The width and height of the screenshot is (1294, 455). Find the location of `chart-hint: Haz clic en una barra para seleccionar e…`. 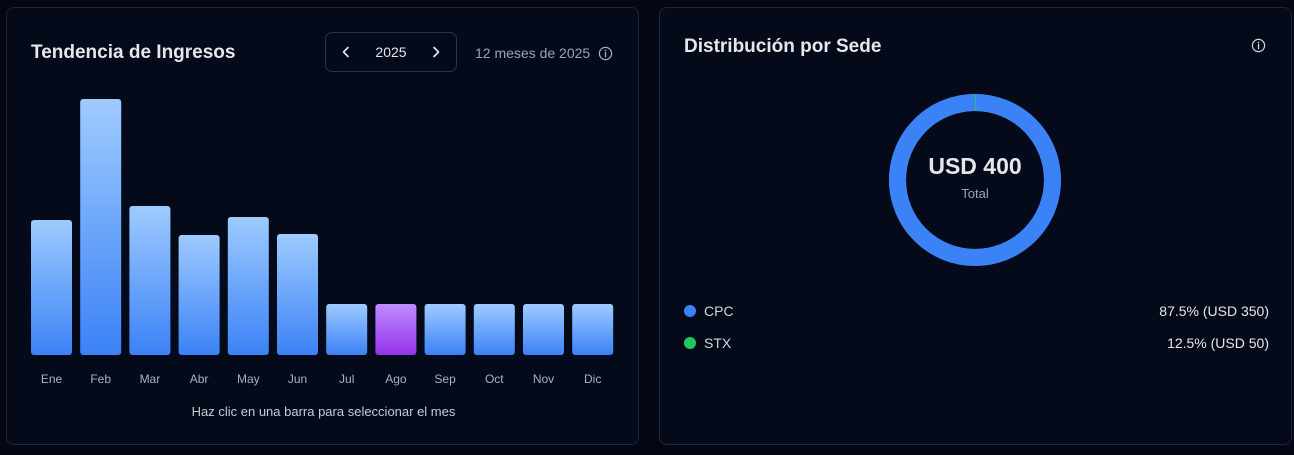

chart-hint: Haz clic en una barra para seleccionar e… is located at coordinates (323, 411).